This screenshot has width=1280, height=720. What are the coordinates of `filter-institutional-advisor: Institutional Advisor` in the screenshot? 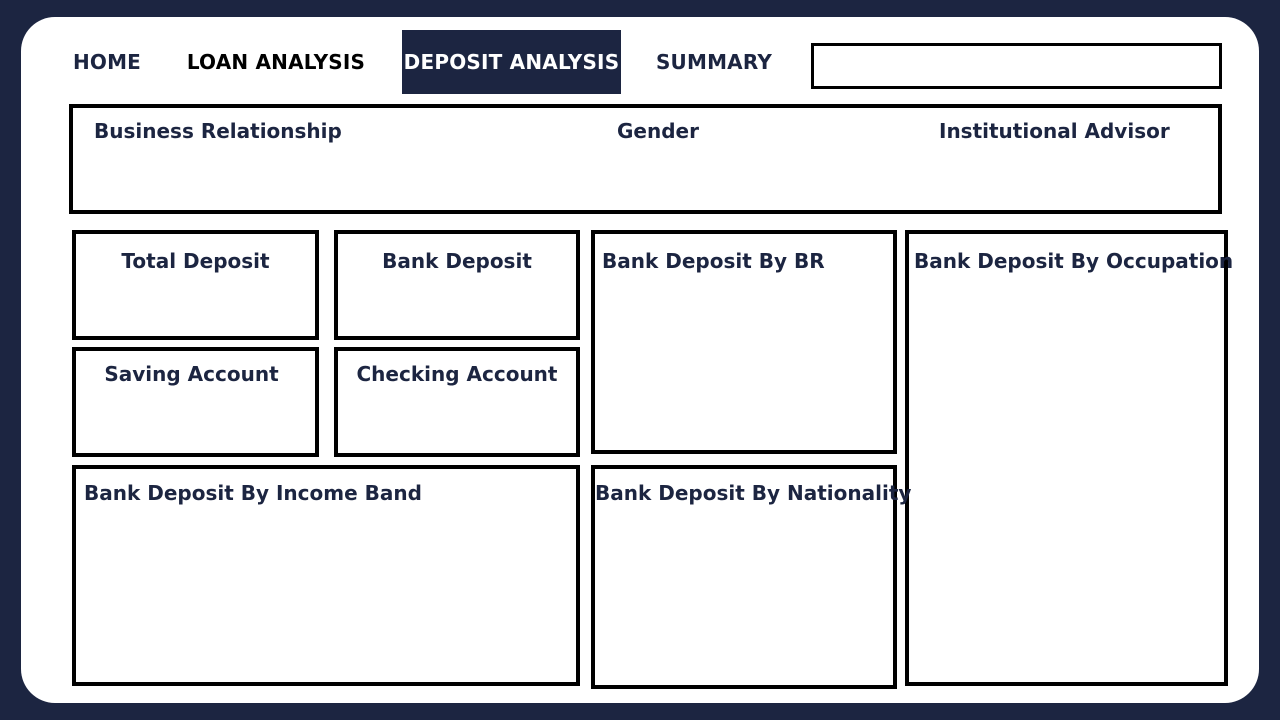 It's located at (1054, 131).